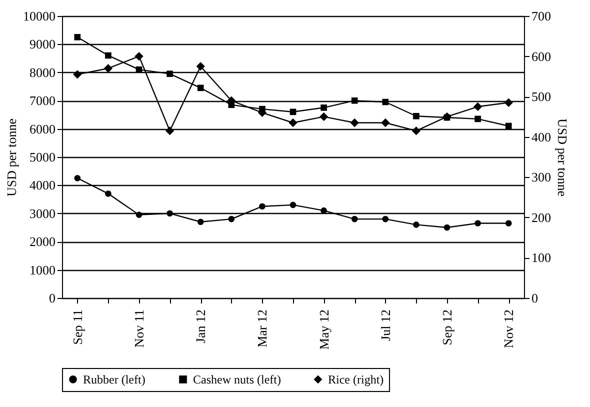 The image size is (590, 407). I want to click on y2-axis-title: USD per tonne, so click(562, 157).